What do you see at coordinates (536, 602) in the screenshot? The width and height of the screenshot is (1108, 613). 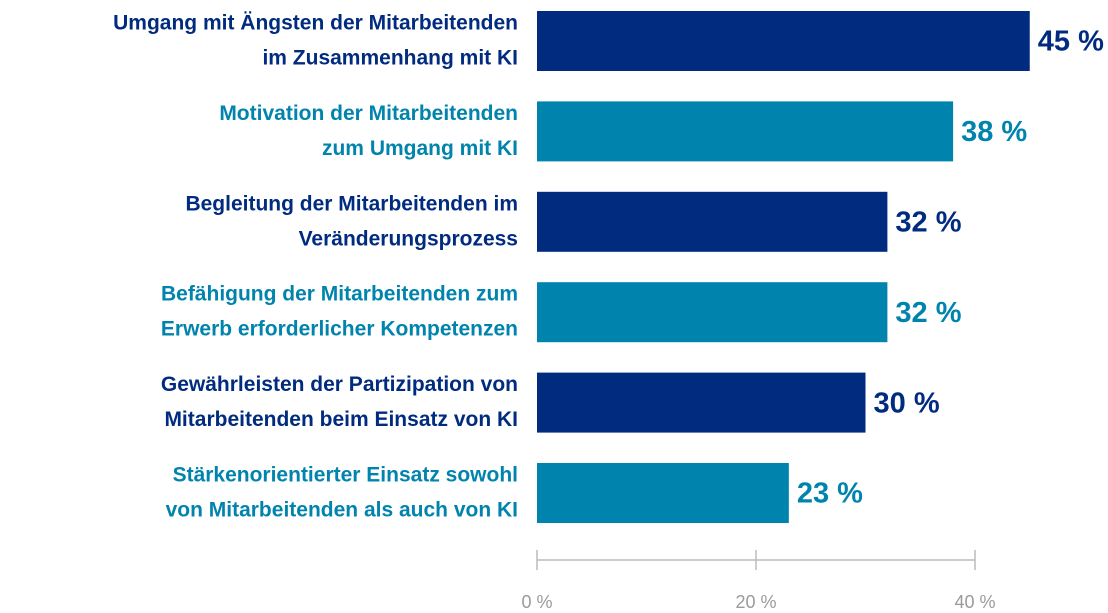 I see `x-tick-label: 0 %` at bounding box center [536, 602].